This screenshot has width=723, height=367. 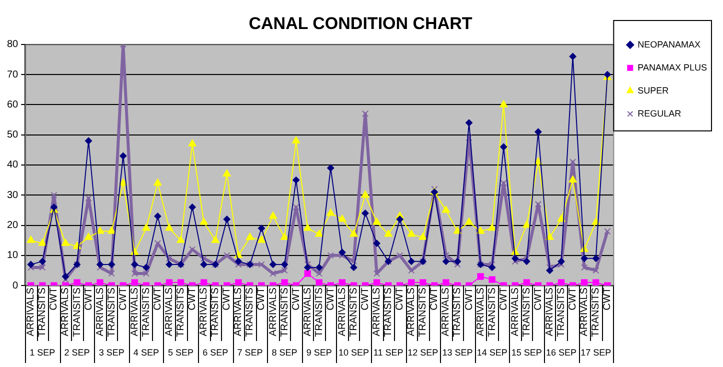 What do you see at coordinates (13, 256) in the screenshot?
I see `y-tick-label: 10` at bounding box center [13, 256].